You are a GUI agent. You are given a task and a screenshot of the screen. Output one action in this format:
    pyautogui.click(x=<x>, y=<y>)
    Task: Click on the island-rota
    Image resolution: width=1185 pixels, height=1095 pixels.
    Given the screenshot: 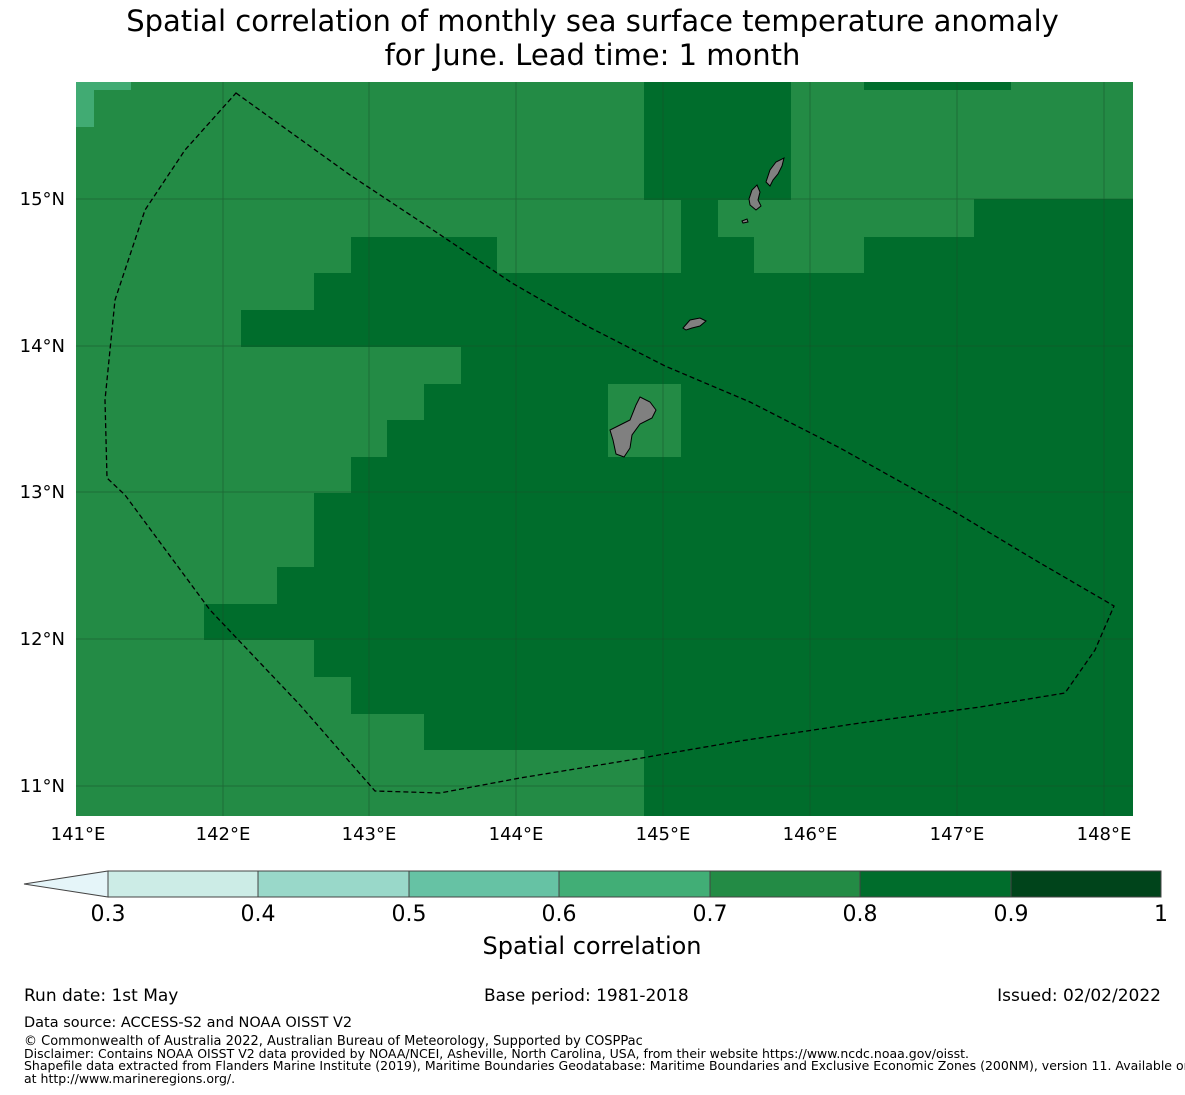 What is the action you would take?
    pyautogui.click(x=694, y=324)
    